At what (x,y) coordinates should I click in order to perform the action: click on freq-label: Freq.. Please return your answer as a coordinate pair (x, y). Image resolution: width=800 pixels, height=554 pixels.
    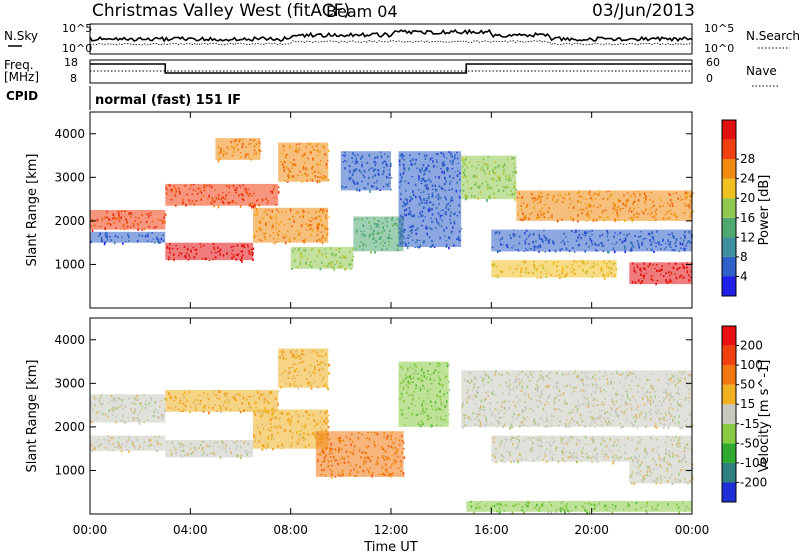
    Looking at the image, I should click on (19, 65).